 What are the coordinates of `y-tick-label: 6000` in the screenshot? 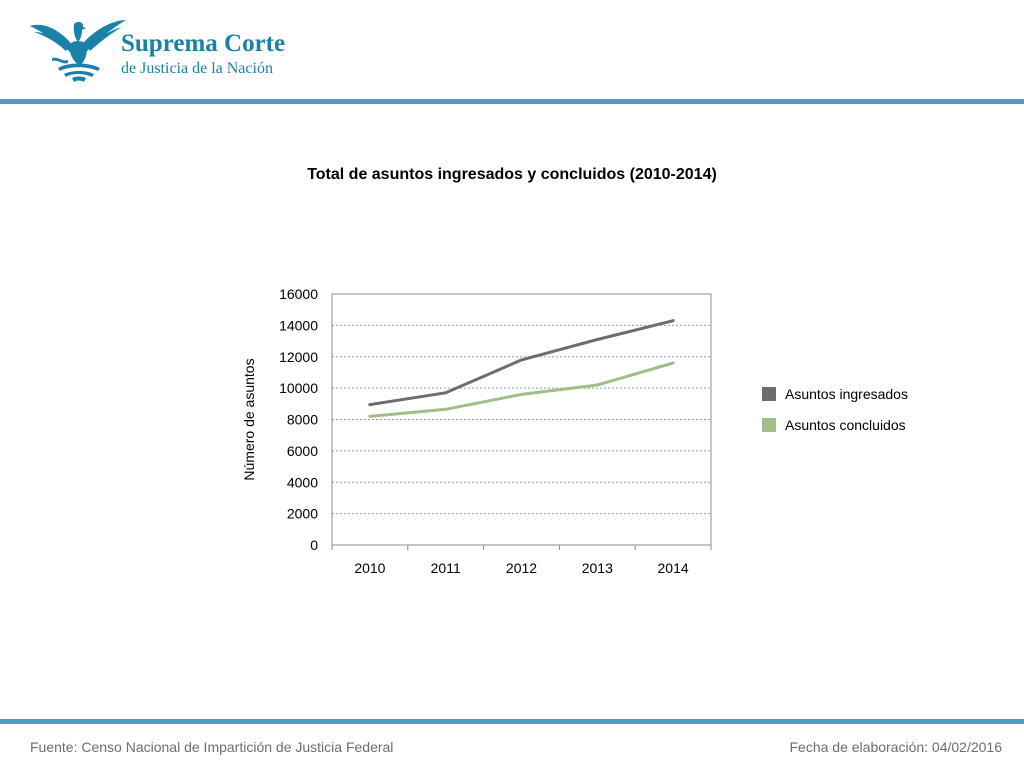 It's located at (302, 451).